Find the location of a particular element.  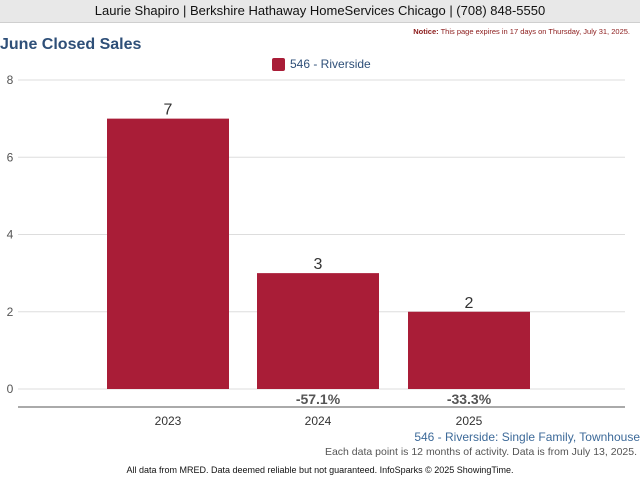

chart-title: June Closed Sales is located at coordinates (71, 44).